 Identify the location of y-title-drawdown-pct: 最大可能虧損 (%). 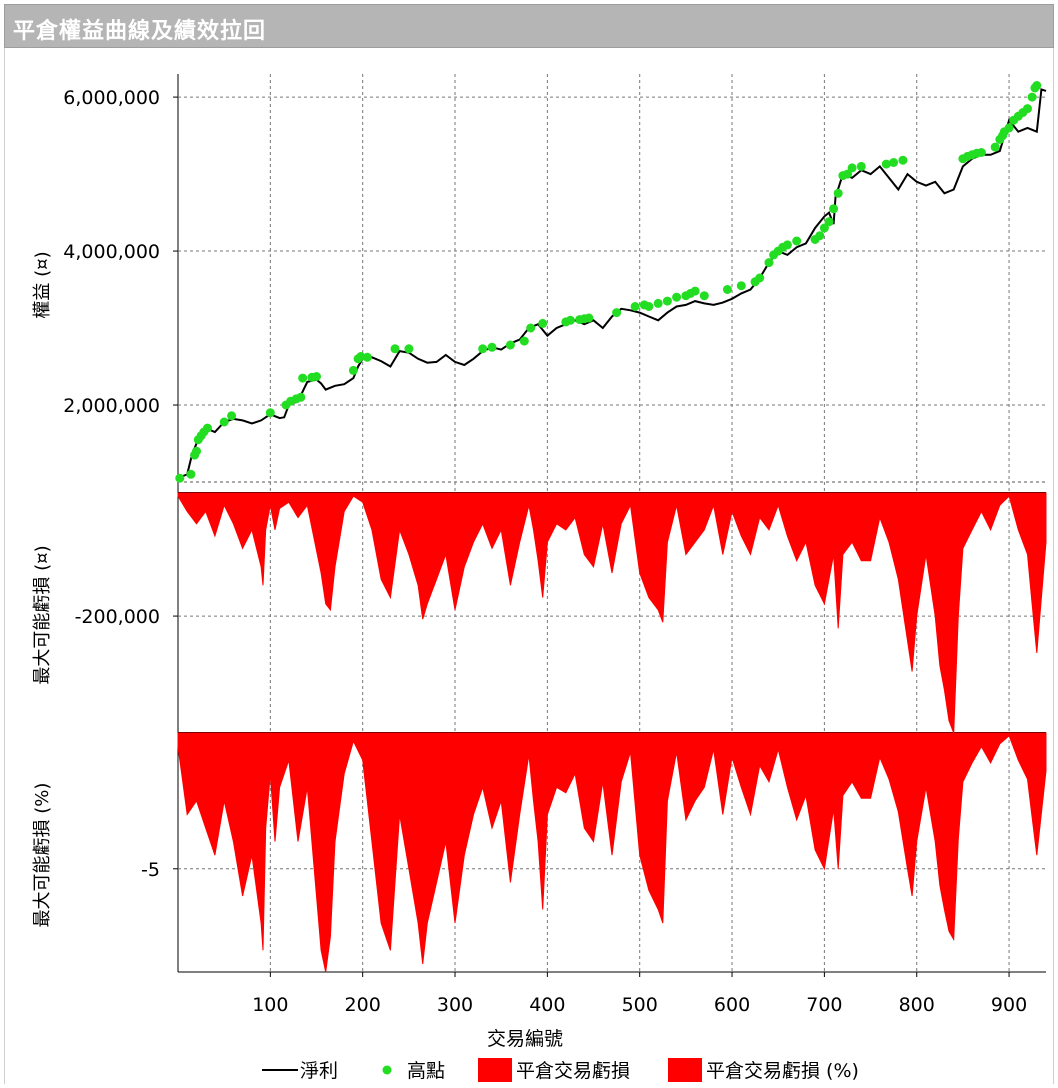
(42, 855).